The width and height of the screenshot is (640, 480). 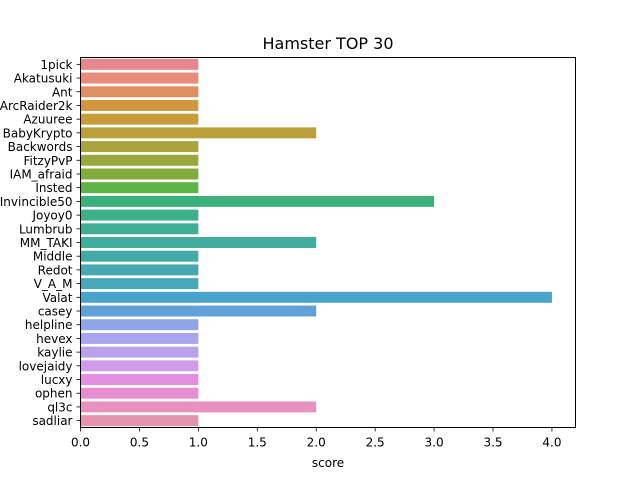 I want to click on bar-Ant, so click(x=139, y=92).